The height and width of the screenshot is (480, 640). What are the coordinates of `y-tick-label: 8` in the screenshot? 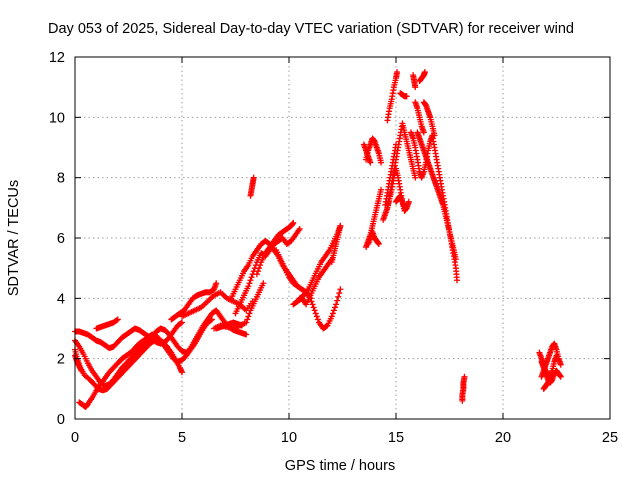 It's located at (61, 179).